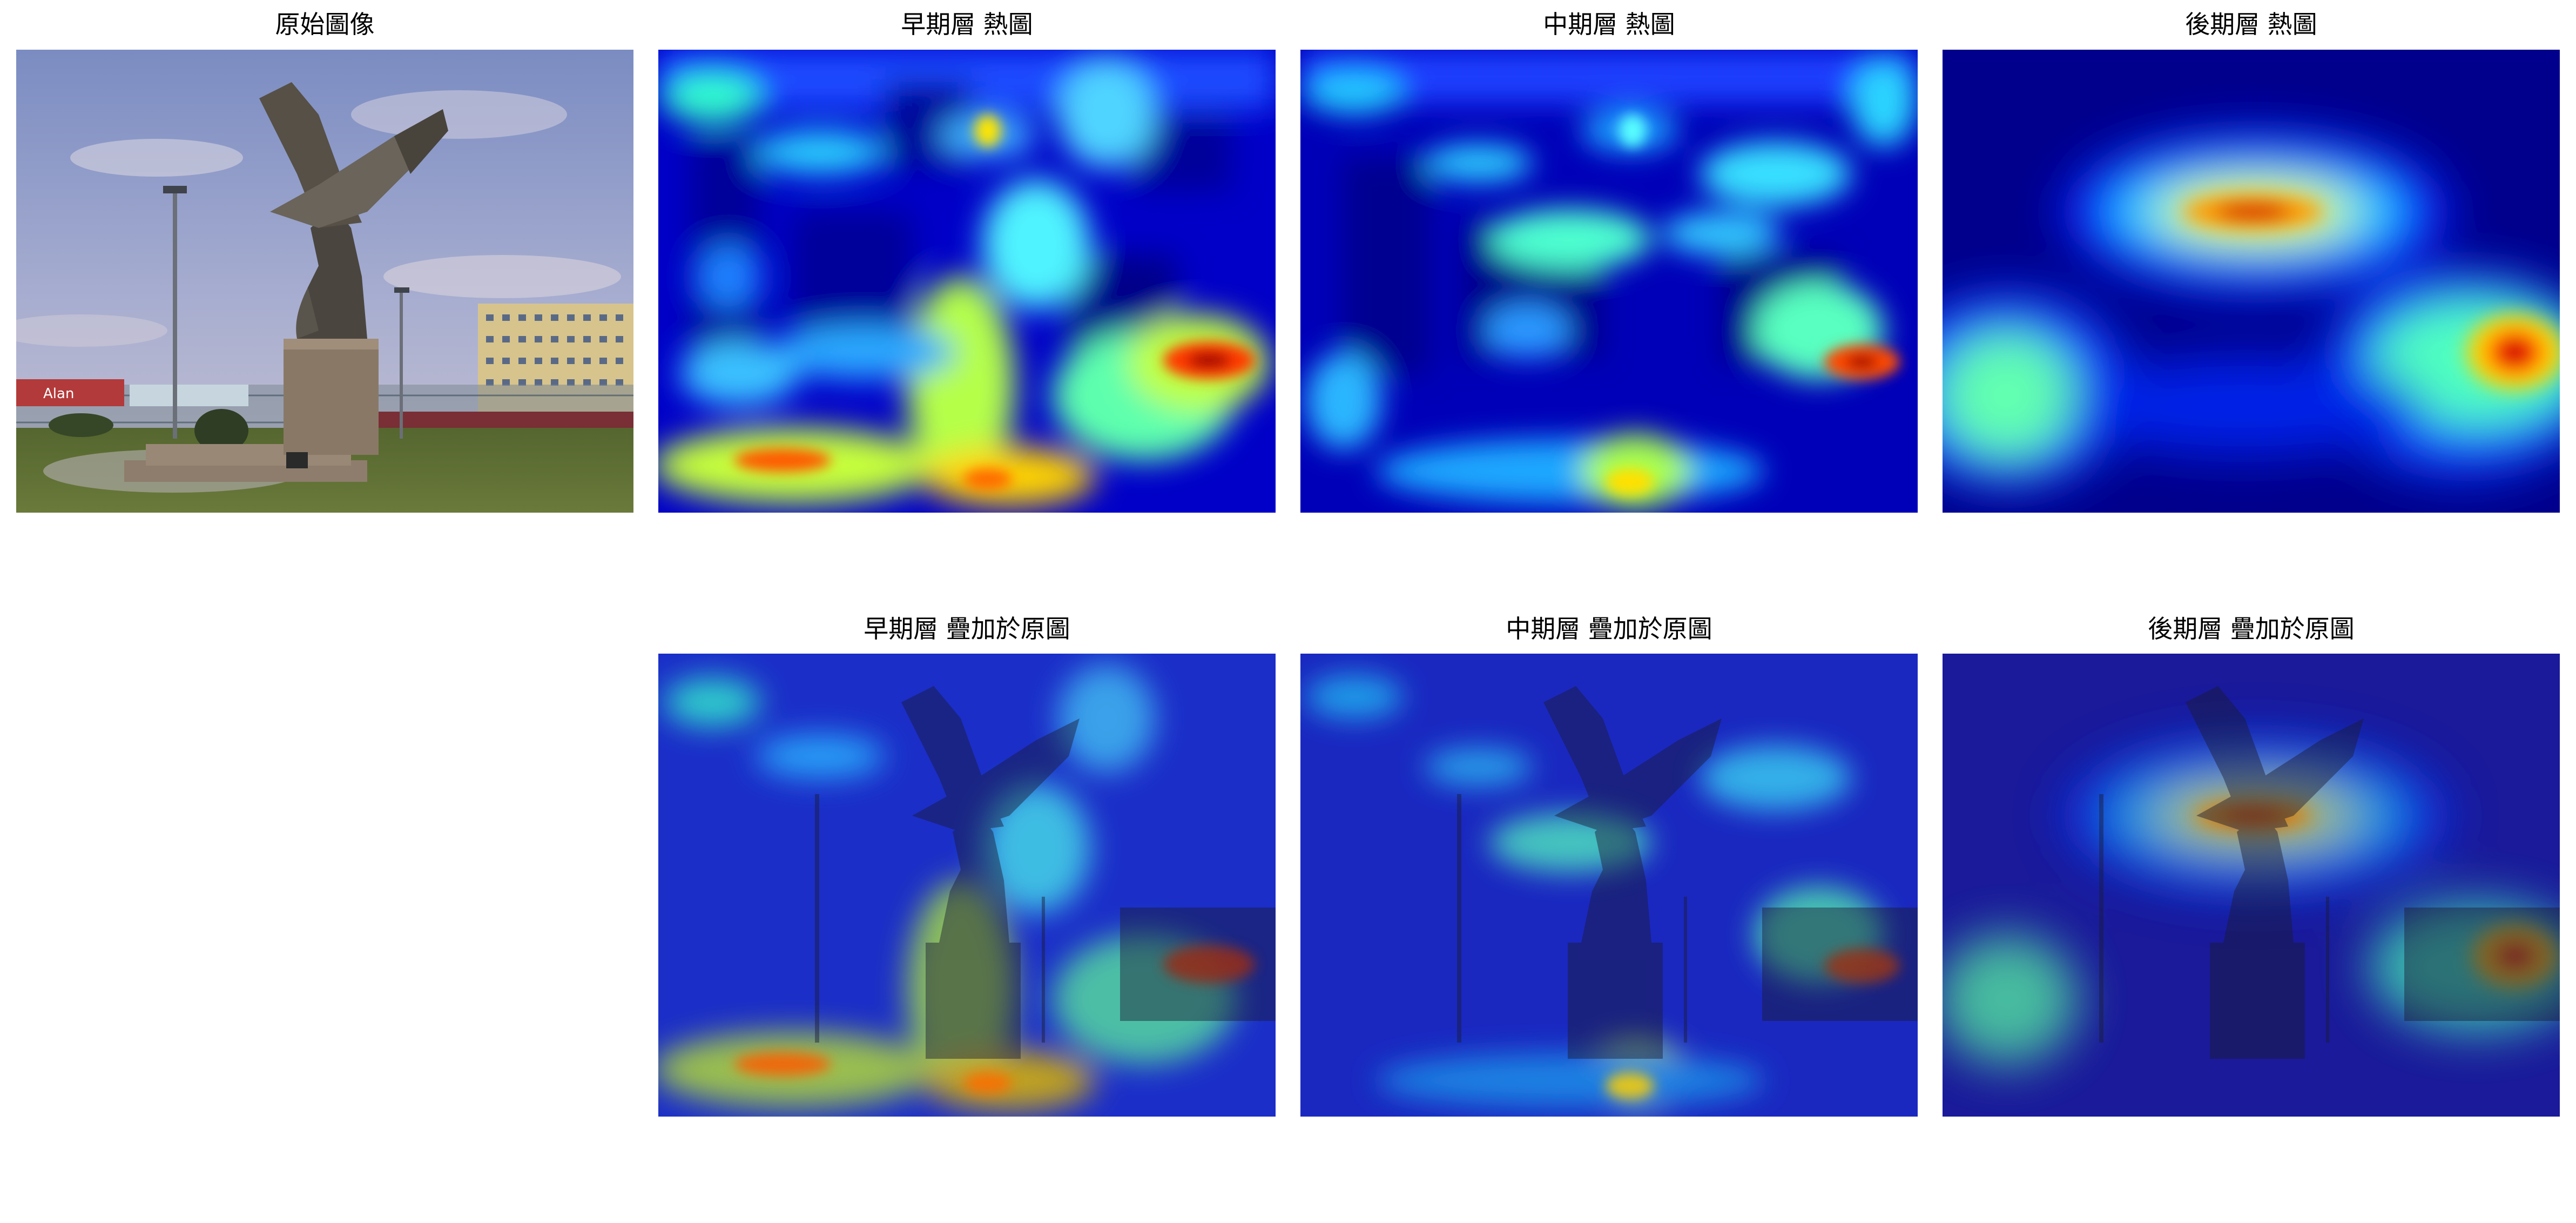 This screenshot has height=1223, width=2576. Describe the element at coordinates (967, 24) in the screenshot. I see `panel-title-early-heatmap: 早期層 熱圖` at that location.